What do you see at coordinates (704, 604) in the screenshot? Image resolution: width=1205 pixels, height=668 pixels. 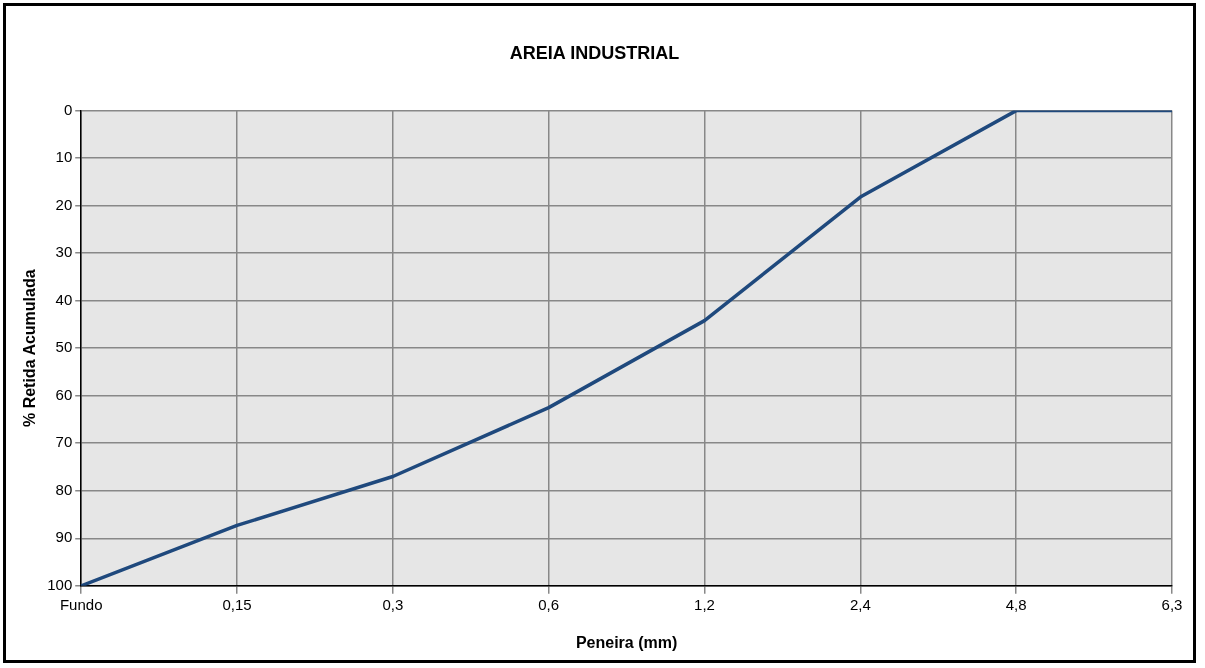 I see `x-tick-label: 1,2` at bounding box center [704, 604].